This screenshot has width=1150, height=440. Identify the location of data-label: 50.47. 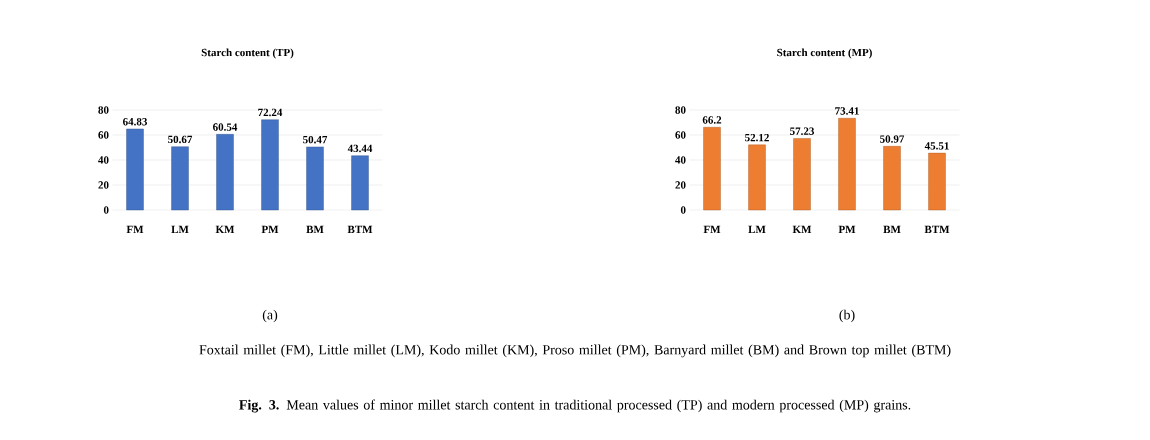
(315, 139).